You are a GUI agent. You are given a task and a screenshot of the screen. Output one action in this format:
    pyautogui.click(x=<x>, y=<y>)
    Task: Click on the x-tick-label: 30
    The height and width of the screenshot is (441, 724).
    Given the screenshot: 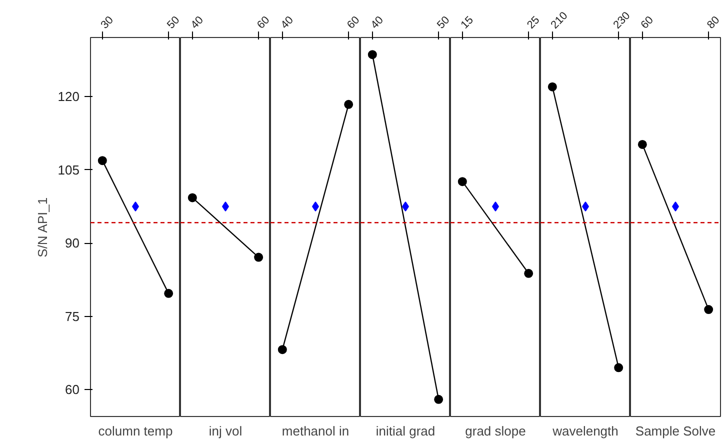 What is the action you would take?
    pyautogui.click(x=107, y=23)
    